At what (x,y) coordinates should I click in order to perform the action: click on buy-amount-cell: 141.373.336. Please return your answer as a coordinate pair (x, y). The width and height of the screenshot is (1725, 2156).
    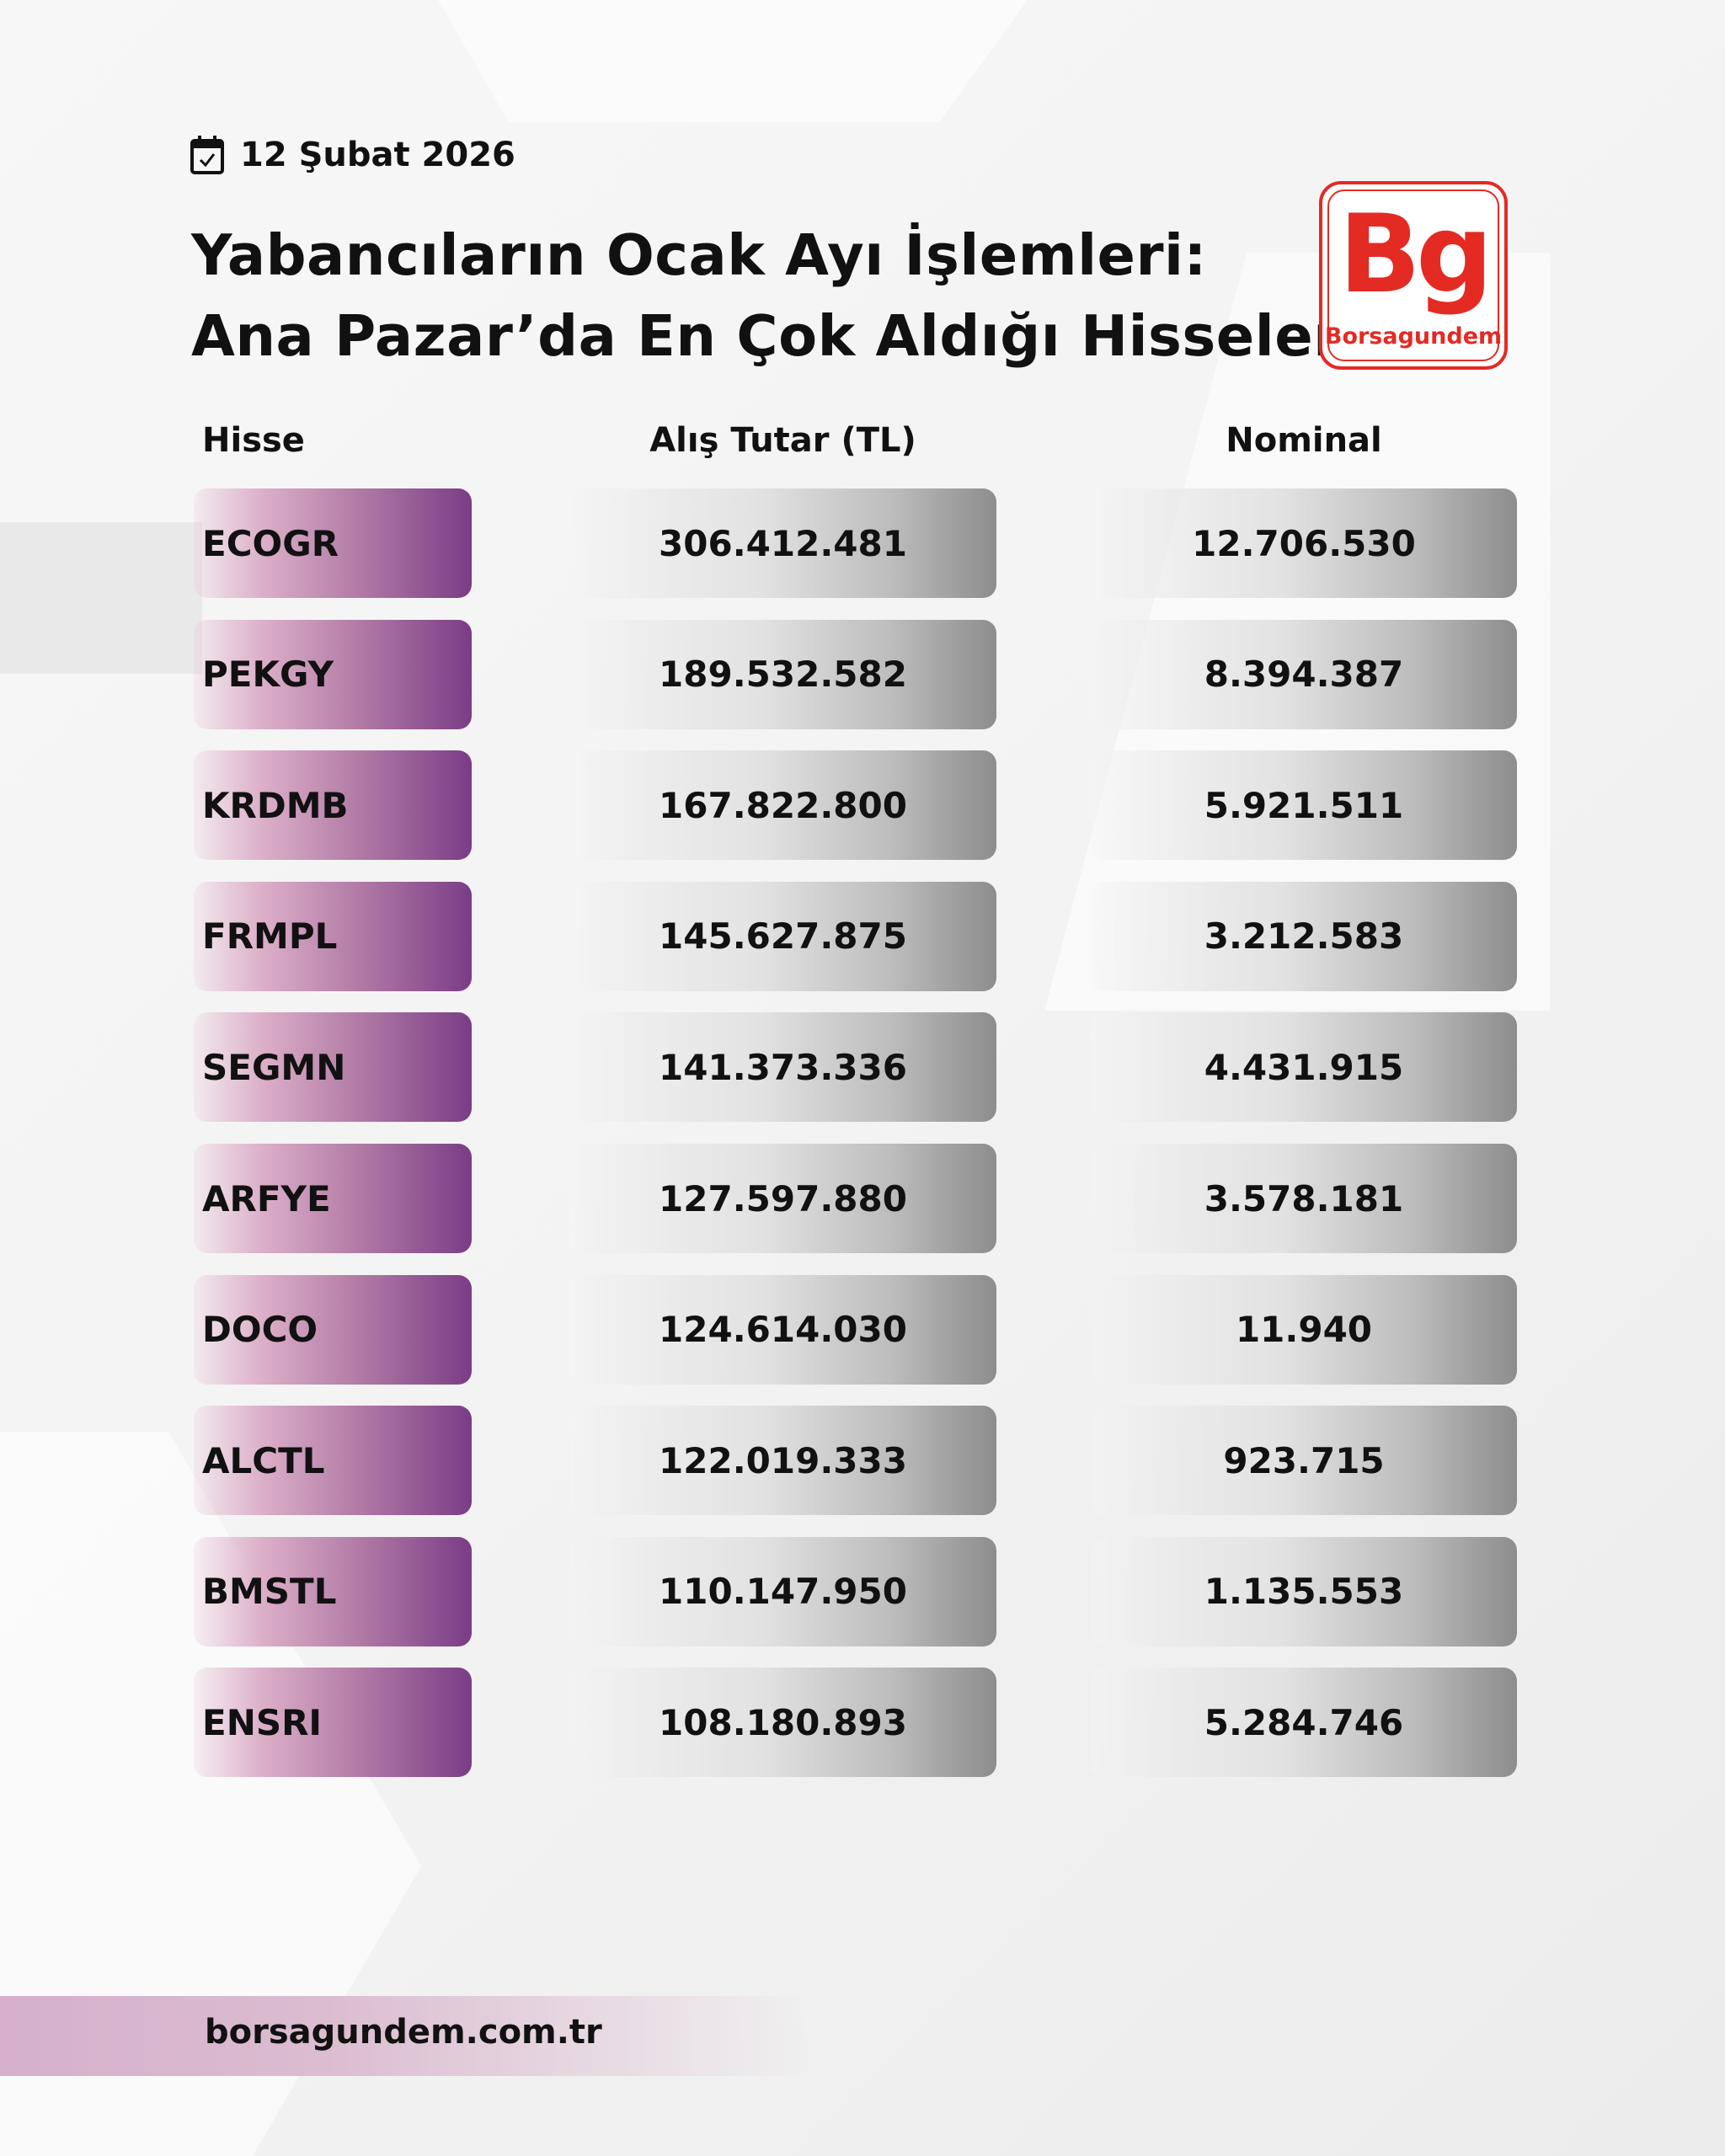
    Looking at the image, I should click on (782, 1067).